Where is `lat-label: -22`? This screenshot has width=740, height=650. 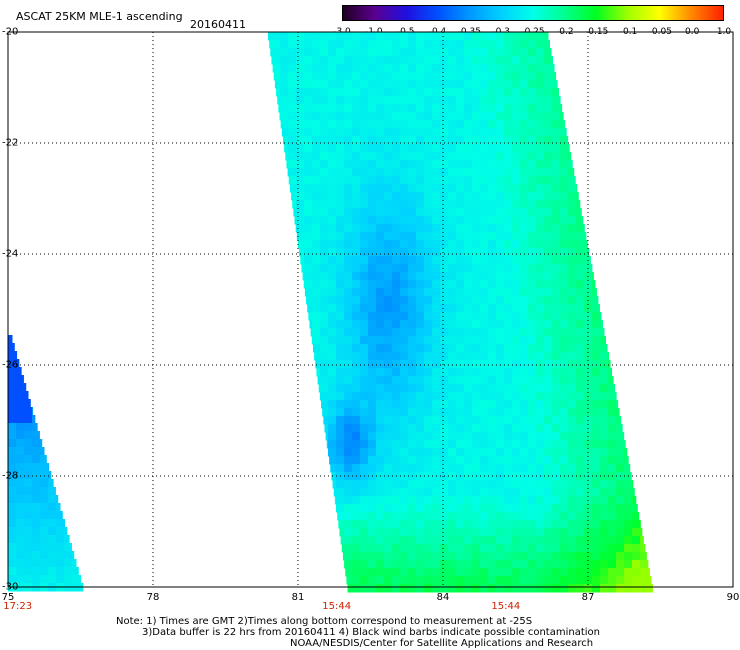
lat-label: -22 is located at coordinates (10, 143).